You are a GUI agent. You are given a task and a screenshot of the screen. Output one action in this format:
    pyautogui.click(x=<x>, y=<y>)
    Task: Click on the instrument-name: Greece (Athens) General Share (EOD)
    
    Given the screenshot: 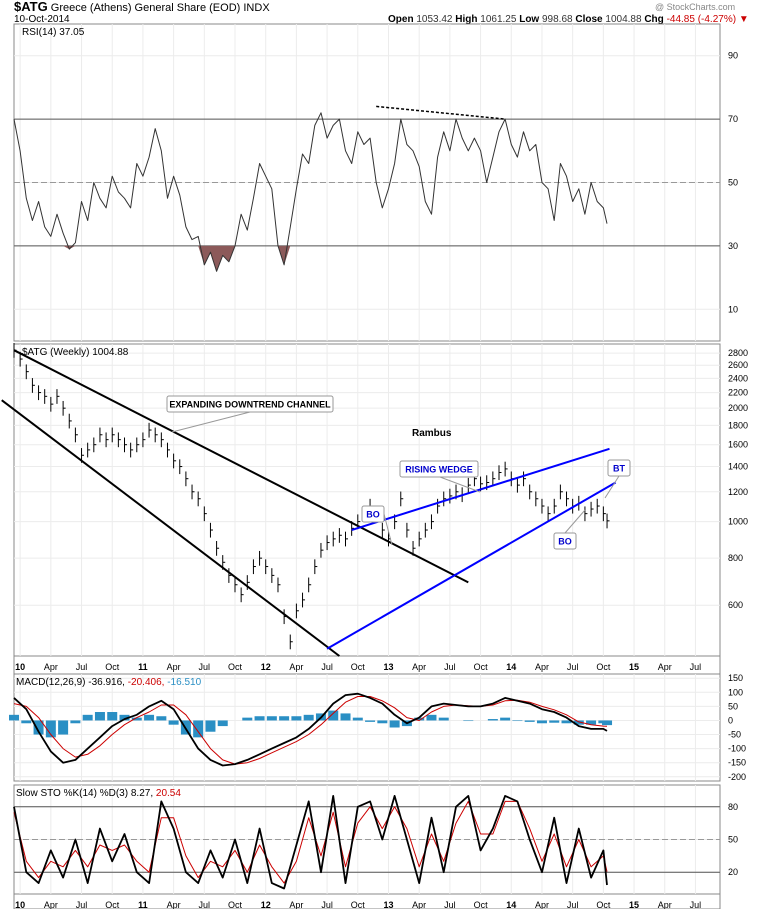 What is the action you would take?
    pyautogui.click(x=145, y=8)
    